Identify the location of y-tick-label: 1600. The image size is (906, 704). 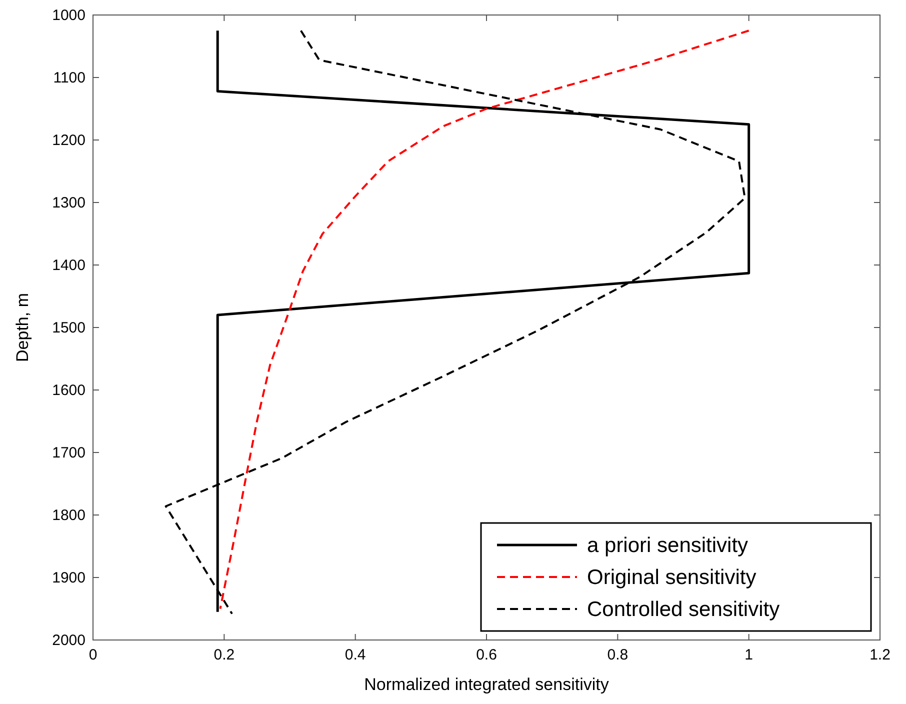
(69, 390).